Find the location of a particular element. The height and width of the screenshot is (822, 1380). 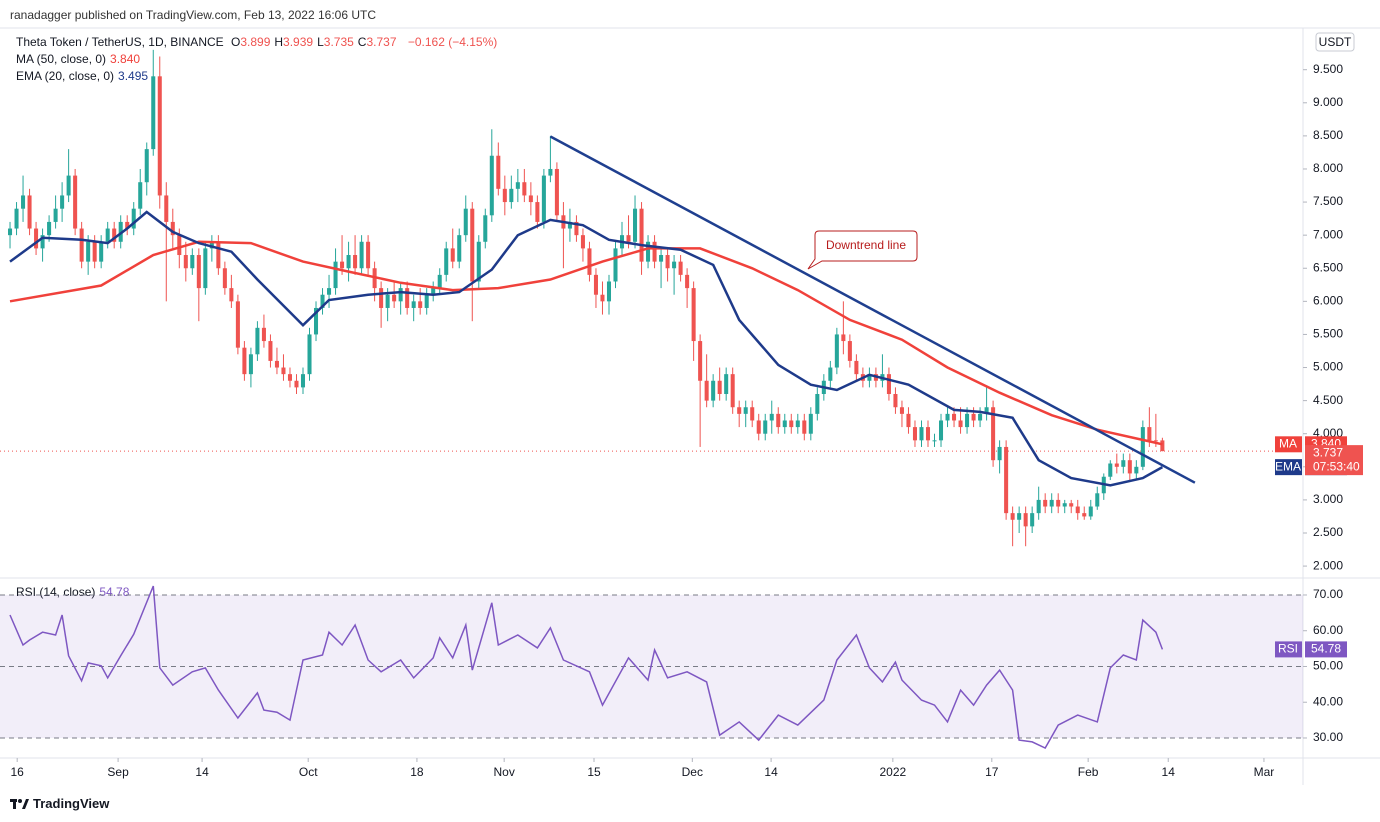

ema-legend: EMA (20, close, 0) 3.495 is located at coordinates (84, 76).